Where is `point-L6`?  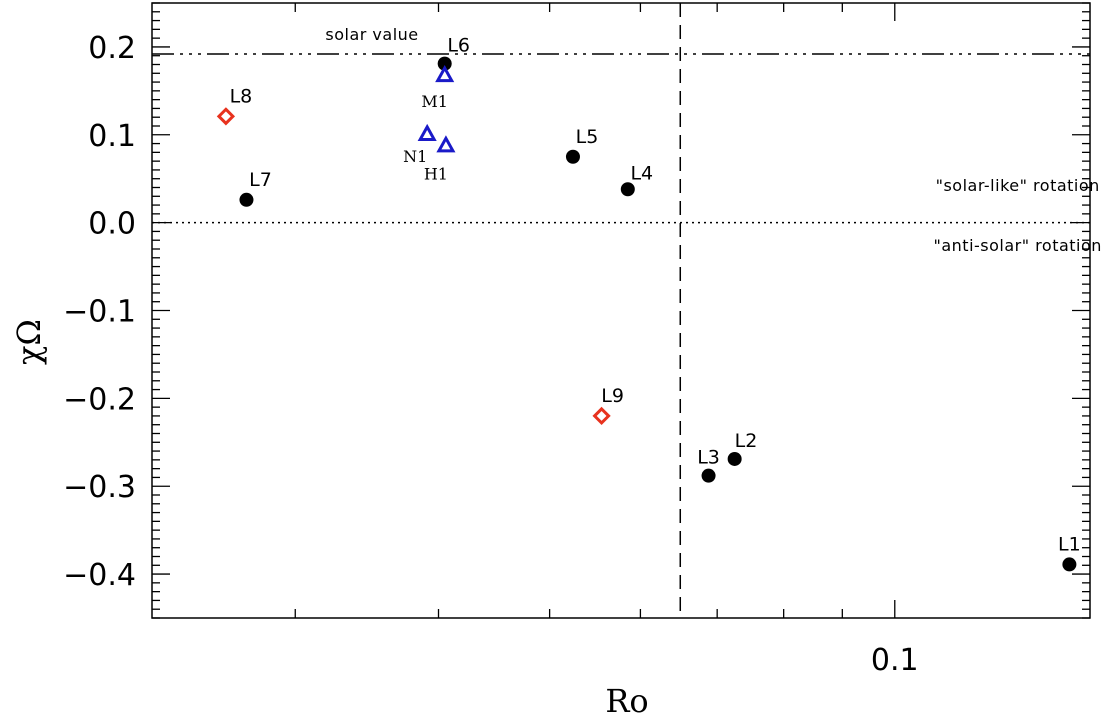 point-L6 is located at coordinates (444, 63).